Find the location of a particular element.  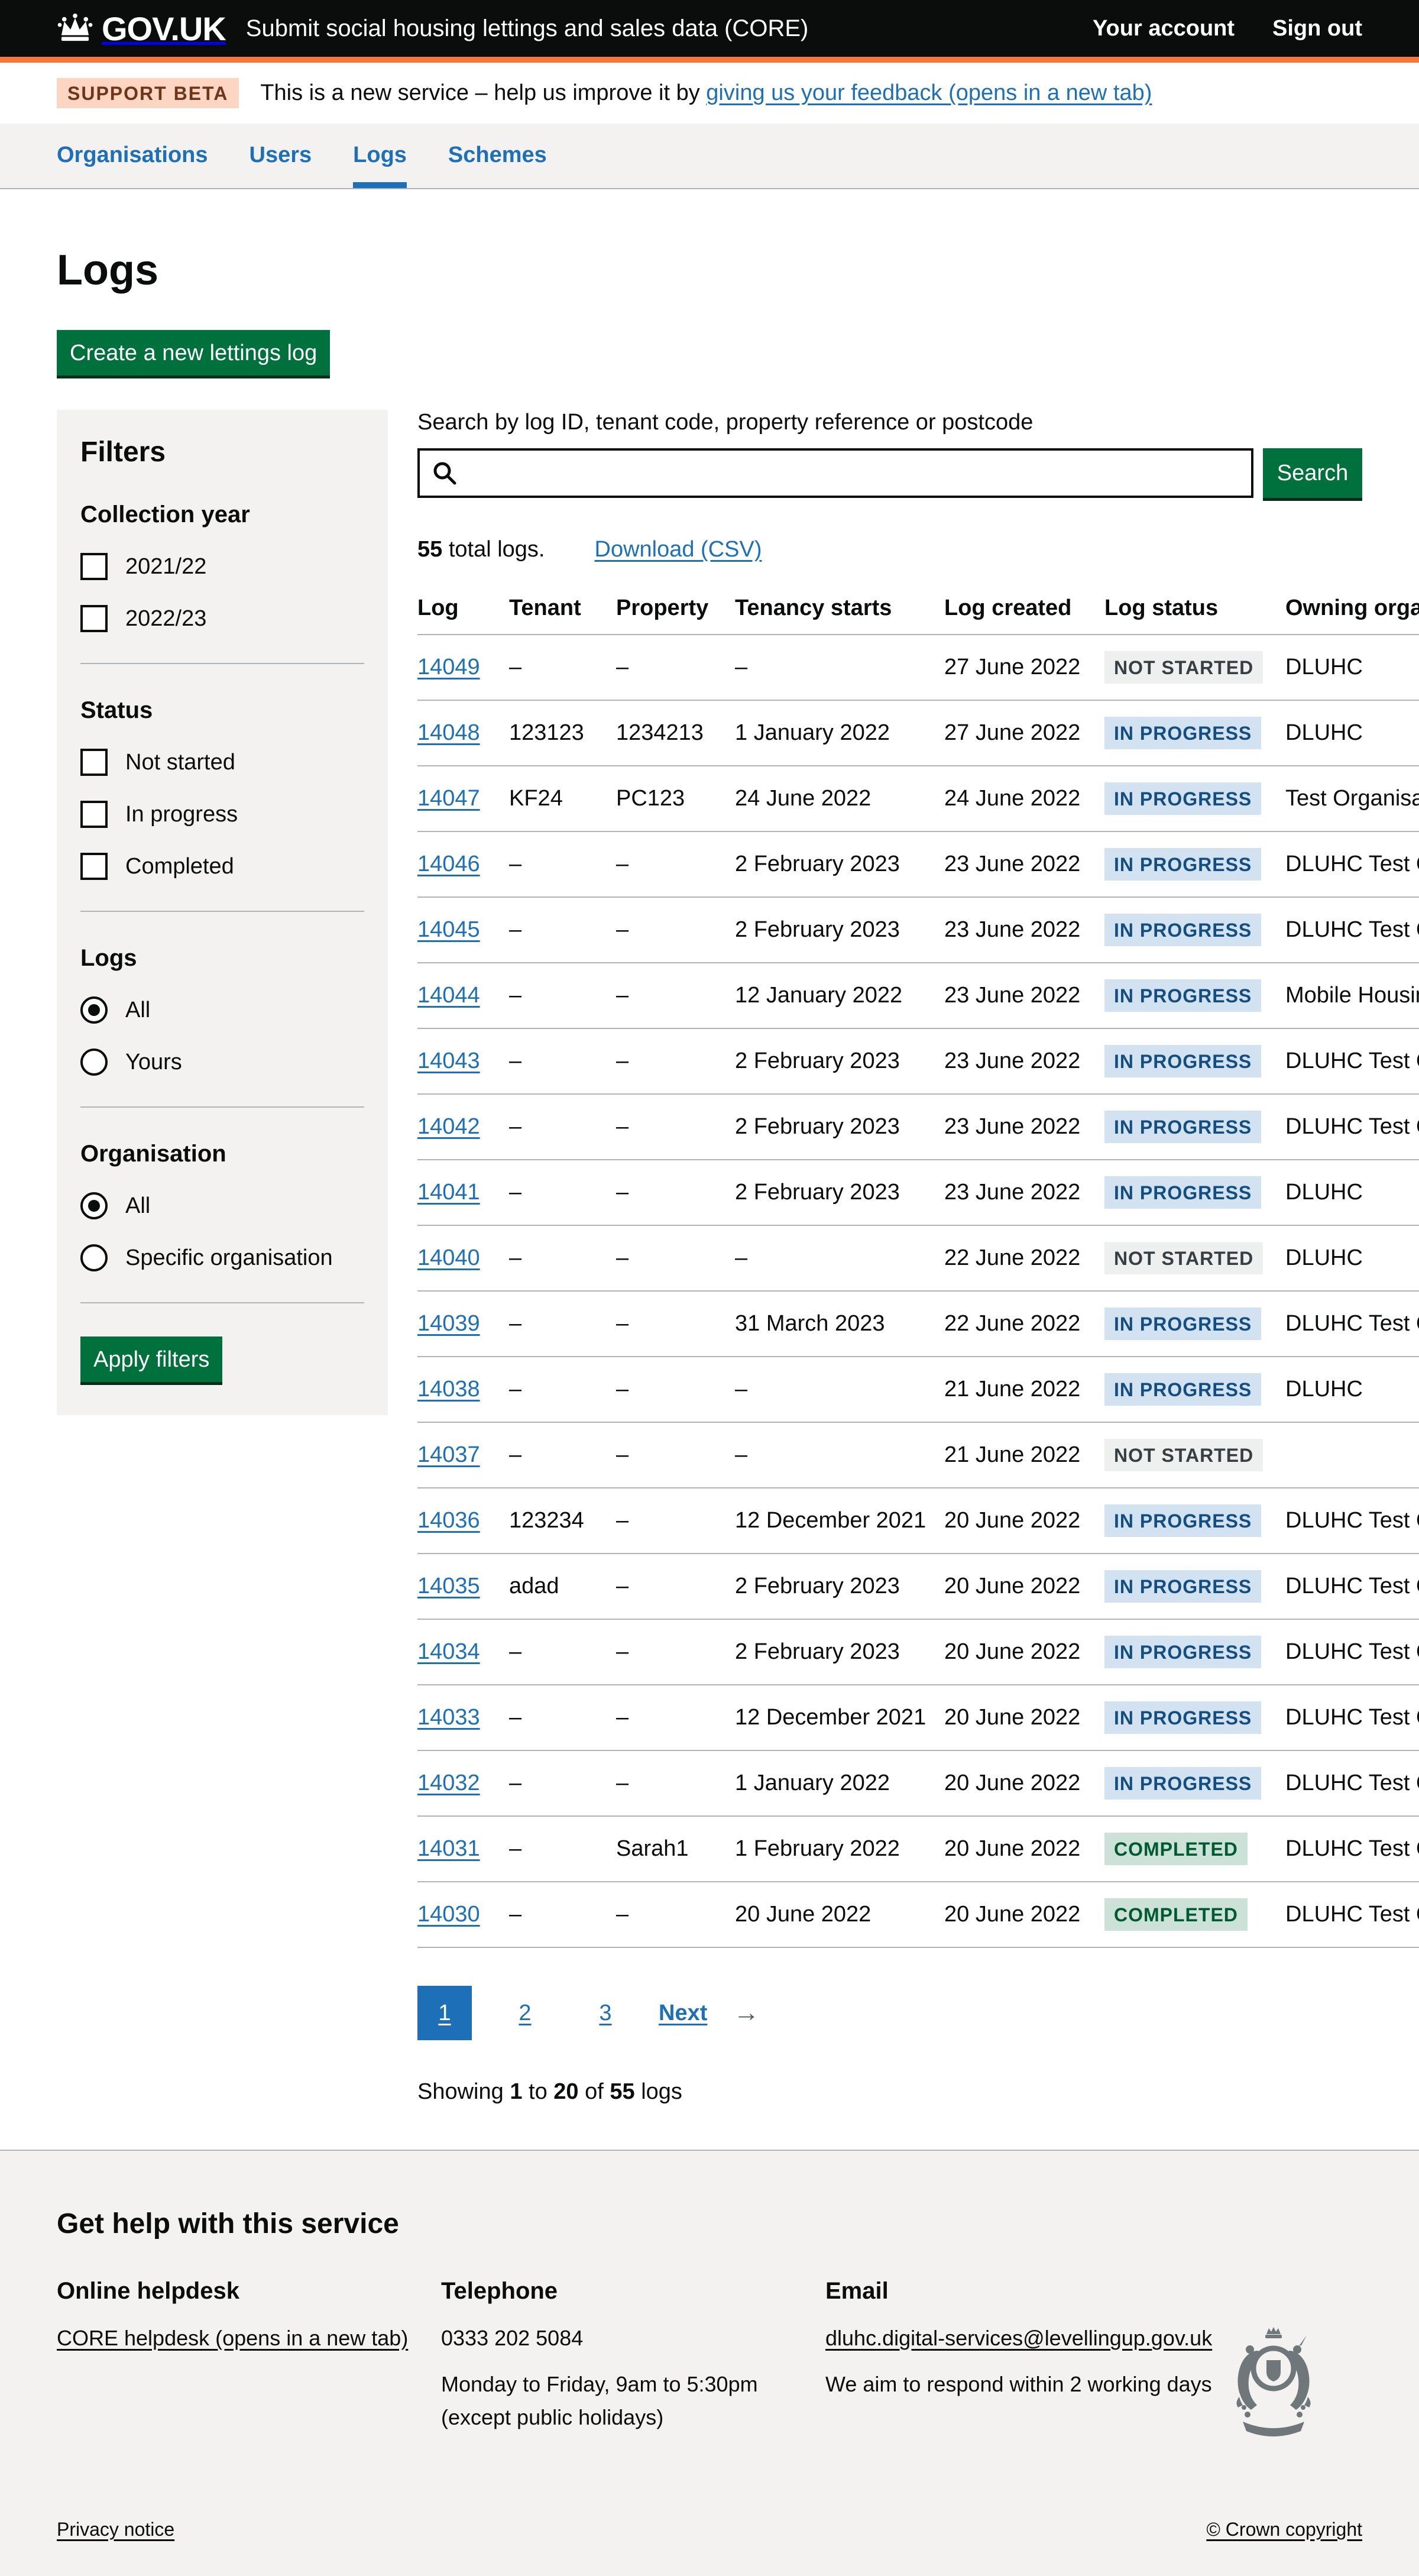

log-id-link: 14043 is located at coordinates (449, 1060).